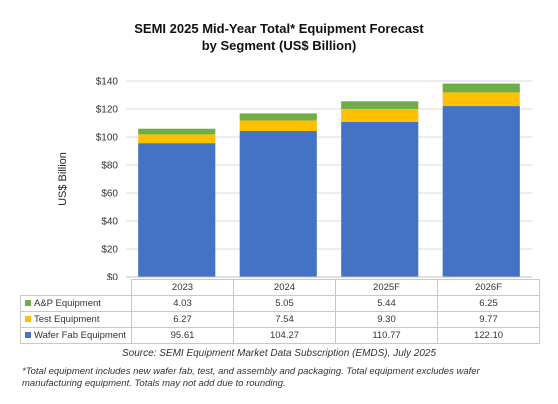 Image resolution: width=558 pixels, height=404 pixels. I want to click on table-header-row: 2023 2024 2025F 2026F, so click(280, 287).